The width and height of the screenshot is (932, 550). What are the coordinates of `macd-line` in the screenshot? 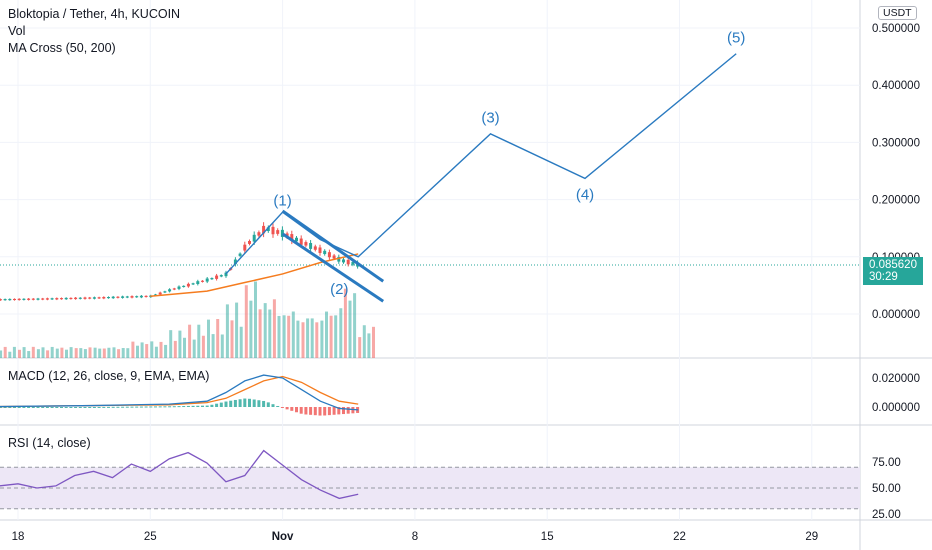 It's located at (179, 392).